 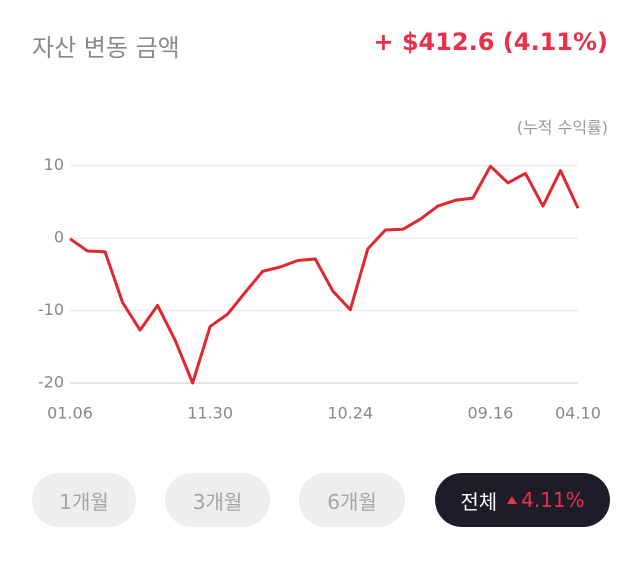 I want to click on button-label: 6개월, so click(x=352, y=501).